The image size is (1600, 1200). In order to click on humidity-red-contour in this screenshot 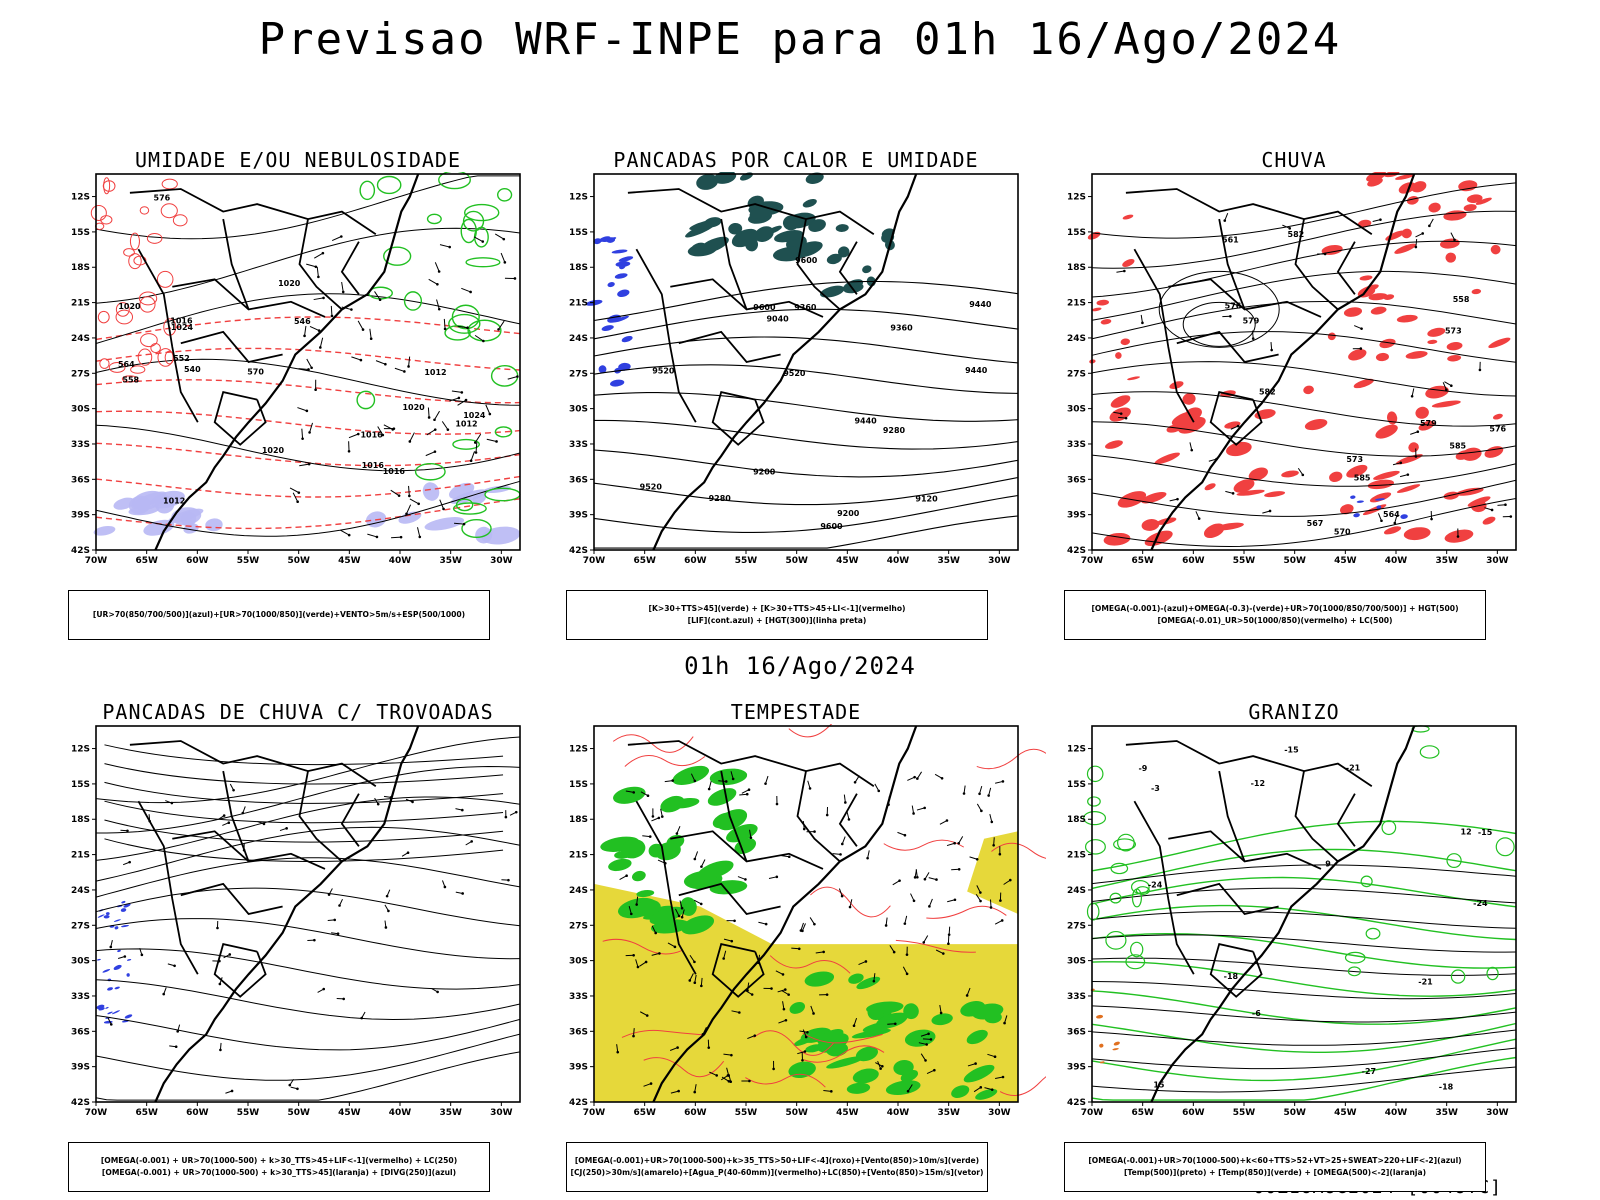, I will do `click(98, 212)`.